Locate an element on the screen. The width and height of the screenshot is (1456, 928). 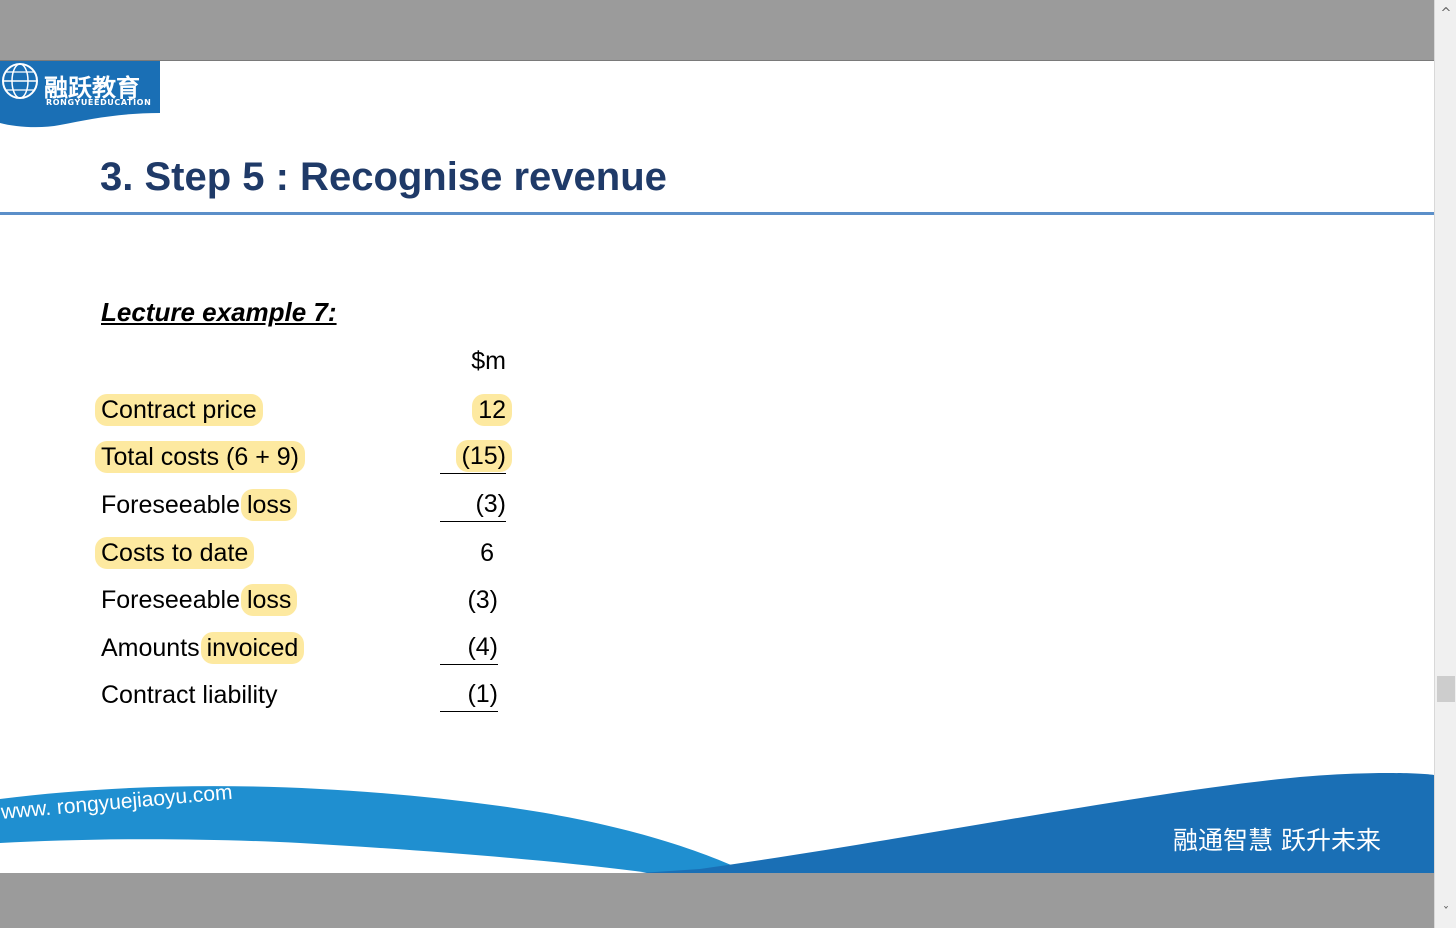
highlight-mark: Costs to date is located at coordinates (175, 553).